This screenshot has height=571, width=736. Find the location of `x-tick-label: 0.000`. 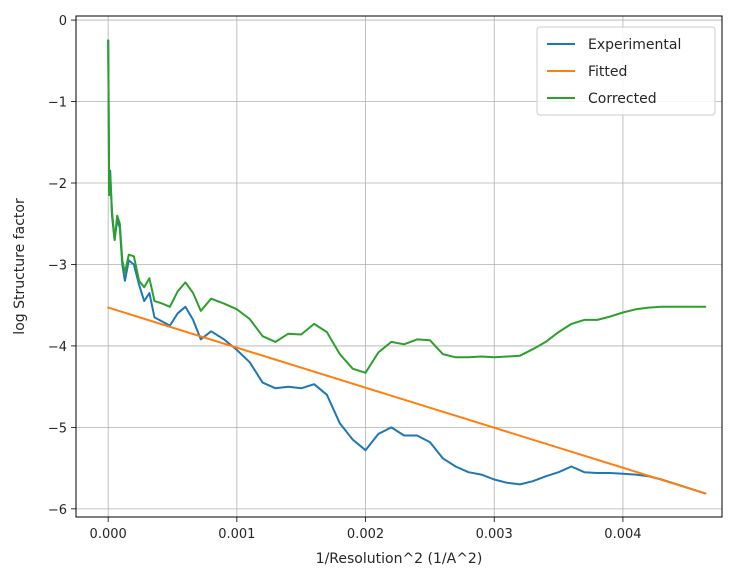

x-tick-label: 0.000 is located at coordinates (108, 534).